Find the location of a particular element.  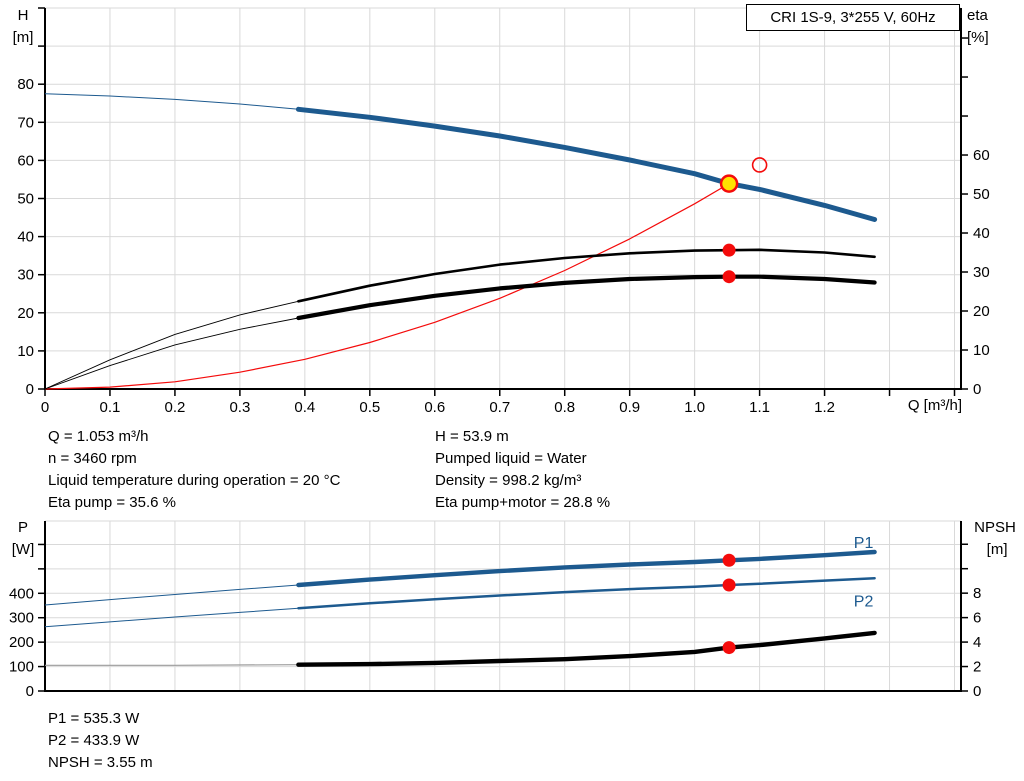

right-axis-tick-label: 20 is located at coordinates (981, 311).